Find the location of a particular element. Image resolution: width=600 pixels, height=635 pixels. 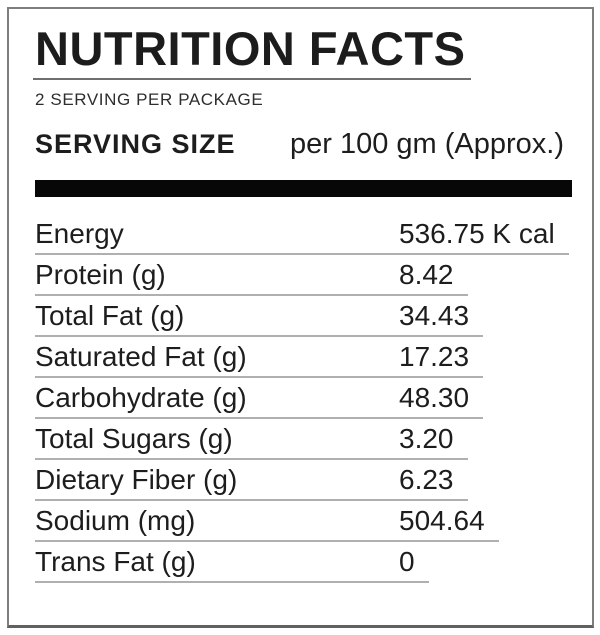

nutrient-value: 6.23 is located at coordinates (426, 479).